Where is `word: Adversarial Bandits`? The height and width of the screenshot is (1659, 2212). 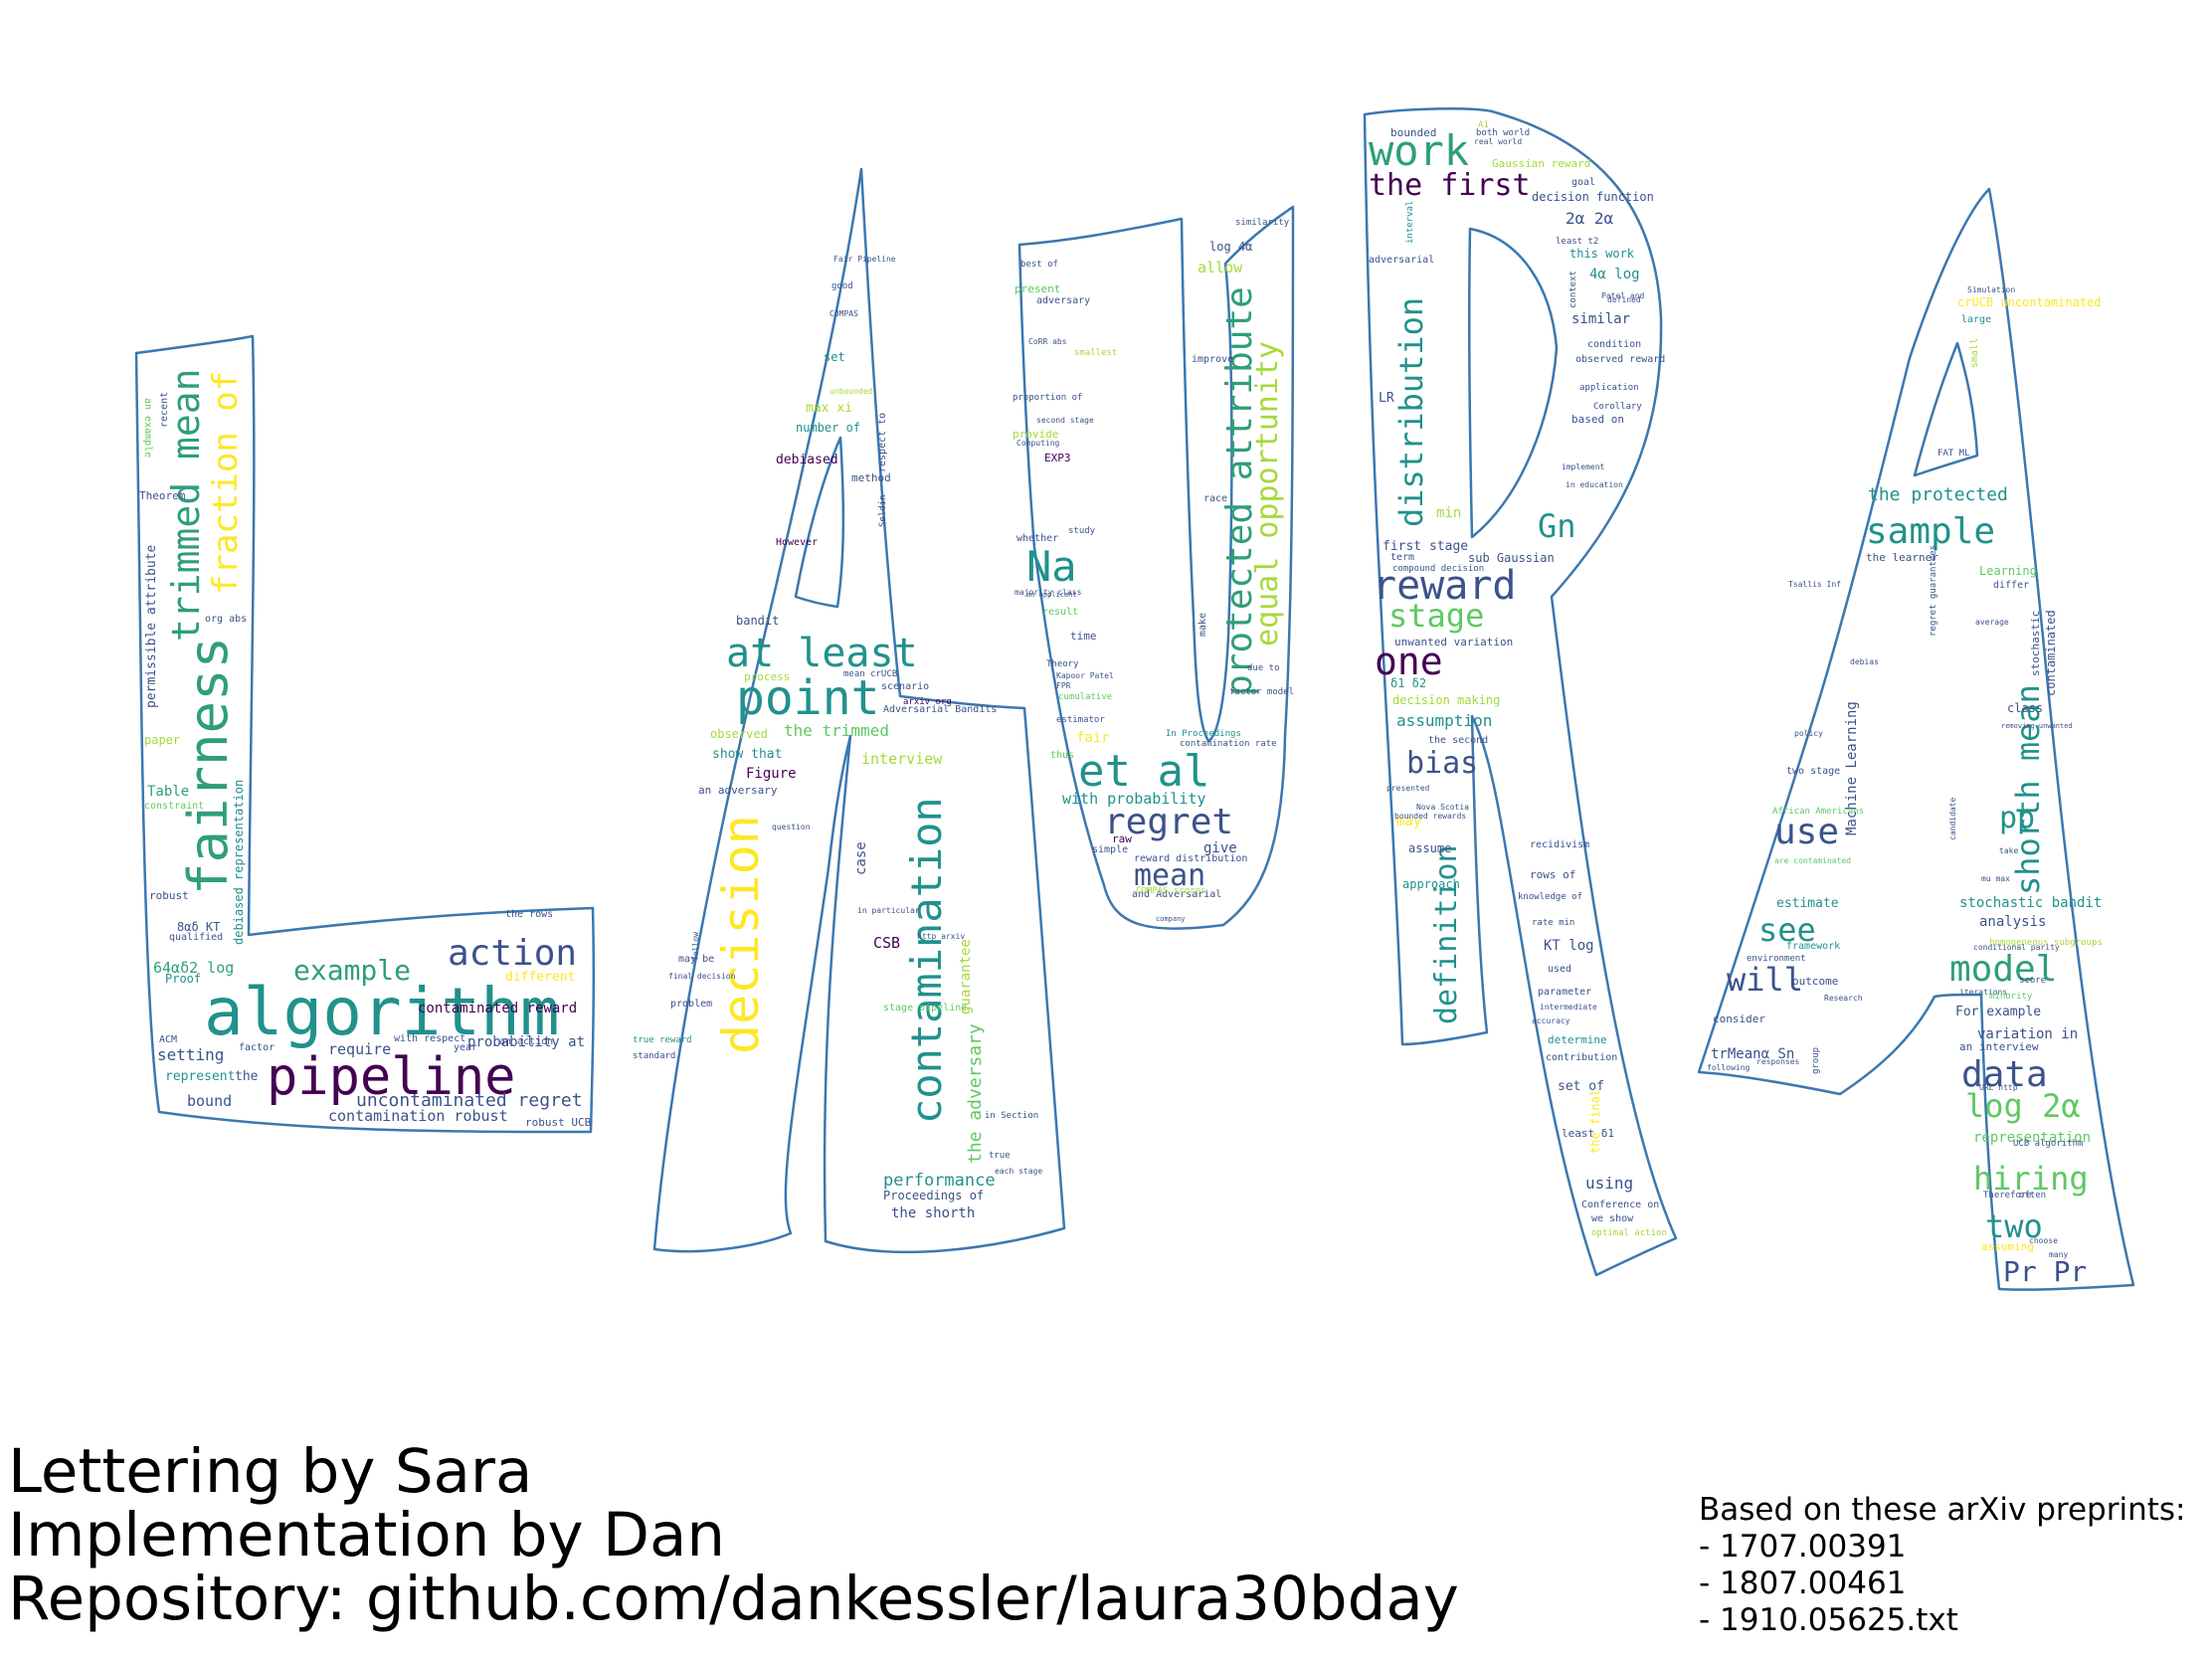 word: Adversarial Bandits is located at coordinates (940, 709).